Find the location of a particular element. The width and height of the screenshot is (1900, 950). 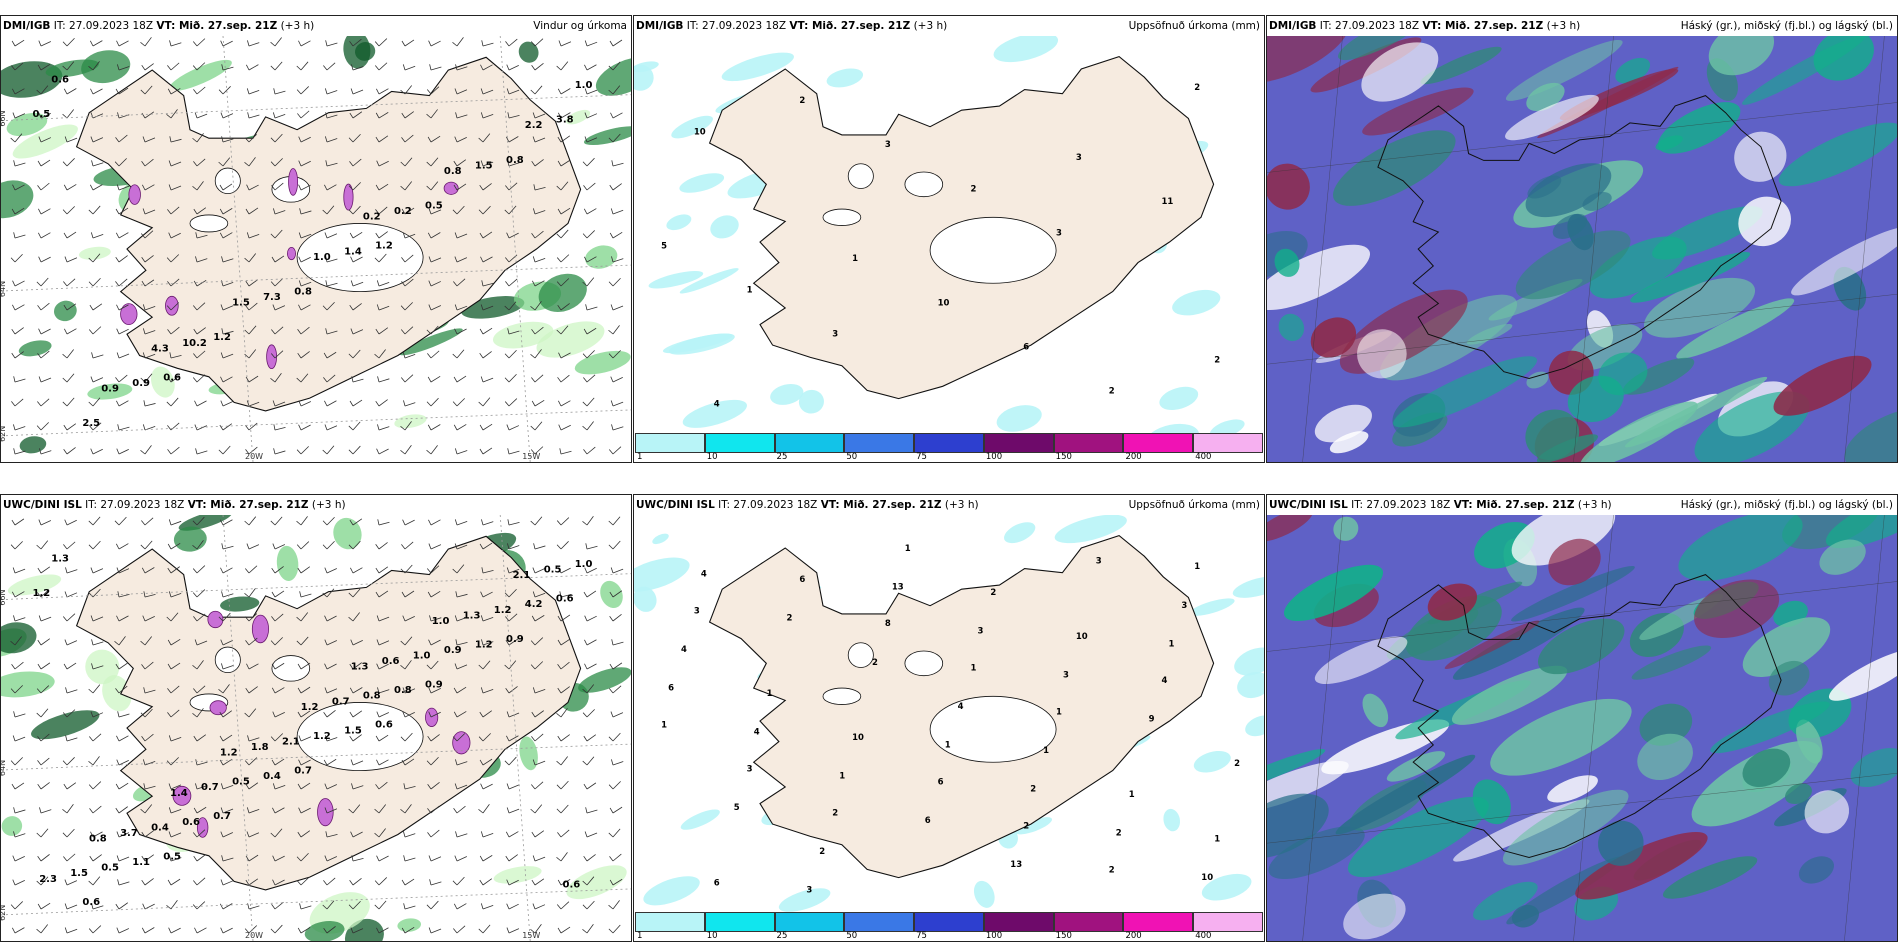

precip-value-label: 0.6 is located at coordinates (172, 377).